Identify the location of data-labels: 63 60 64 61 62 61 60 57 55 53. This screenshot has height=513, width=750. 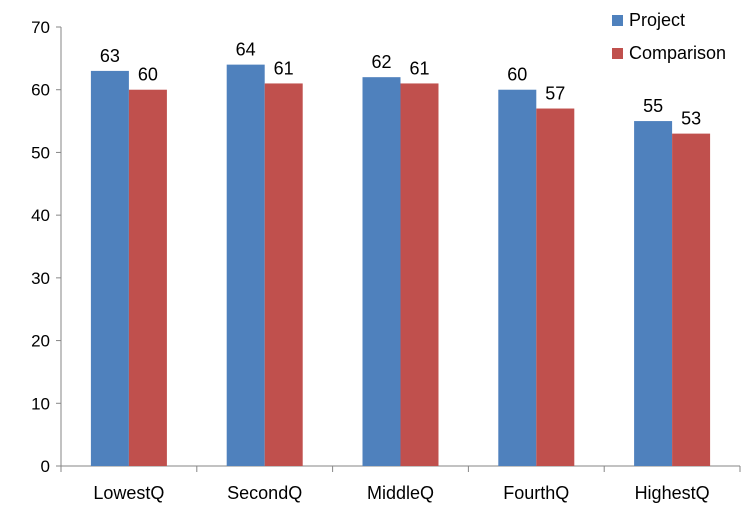
(400, 84).